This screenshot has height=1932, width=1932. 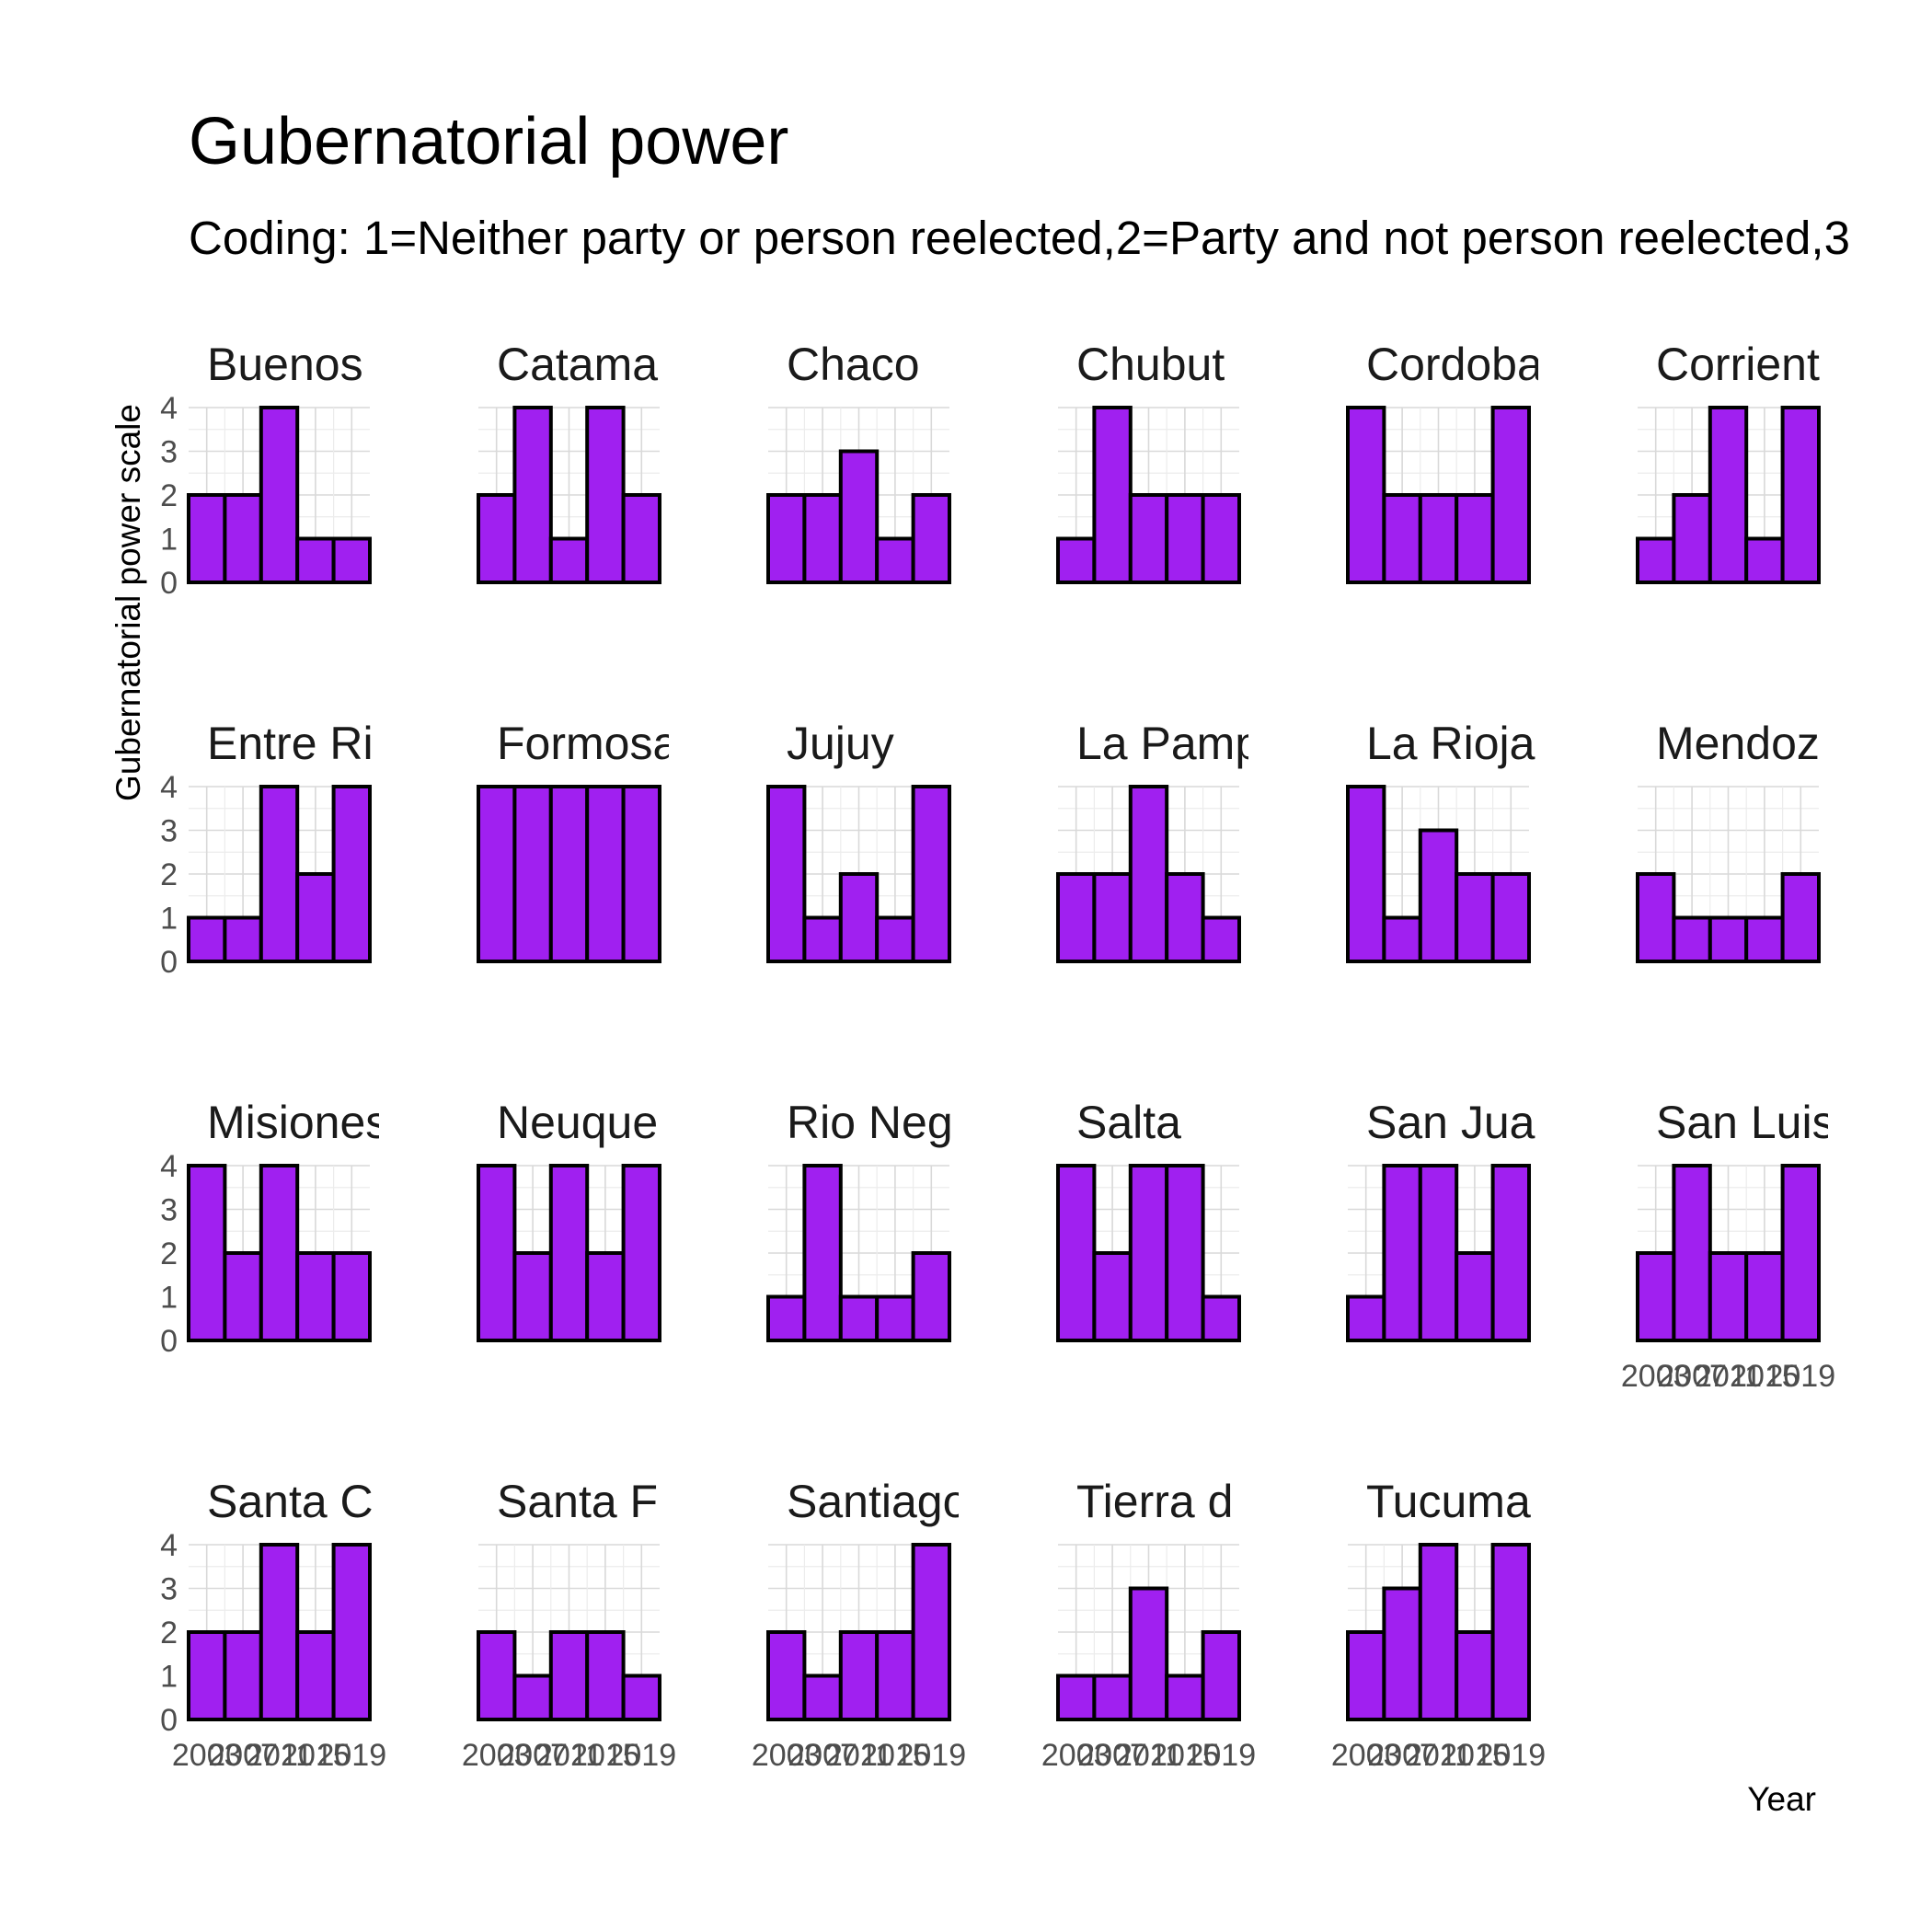 What do you see at coordinates (1440, 1219) in the screenshot?
I see `facet-panel: San Jua` at bounding box center [1440, 1219].